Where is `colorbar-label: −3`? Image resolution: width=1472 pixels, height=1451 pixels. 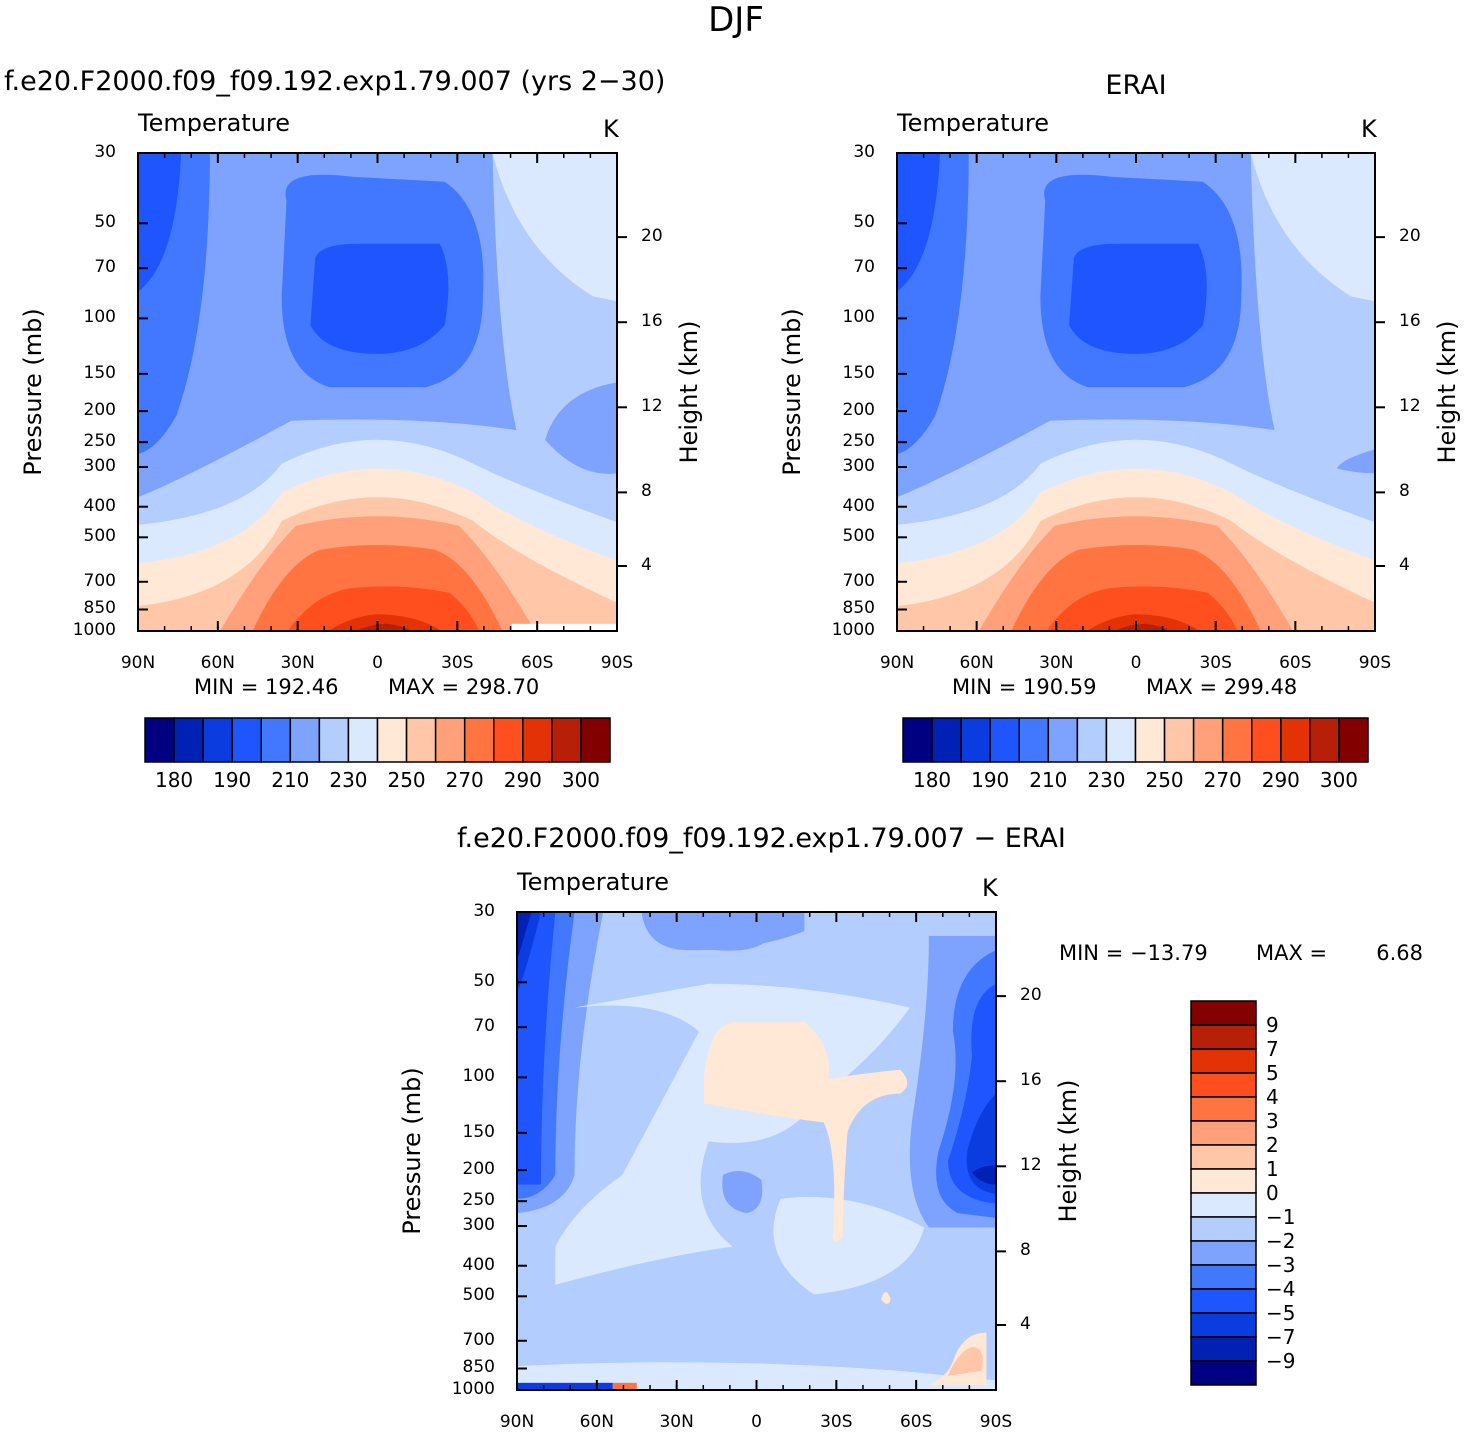 colorbar-label: −3 is located at coordinates (1281, 1265).